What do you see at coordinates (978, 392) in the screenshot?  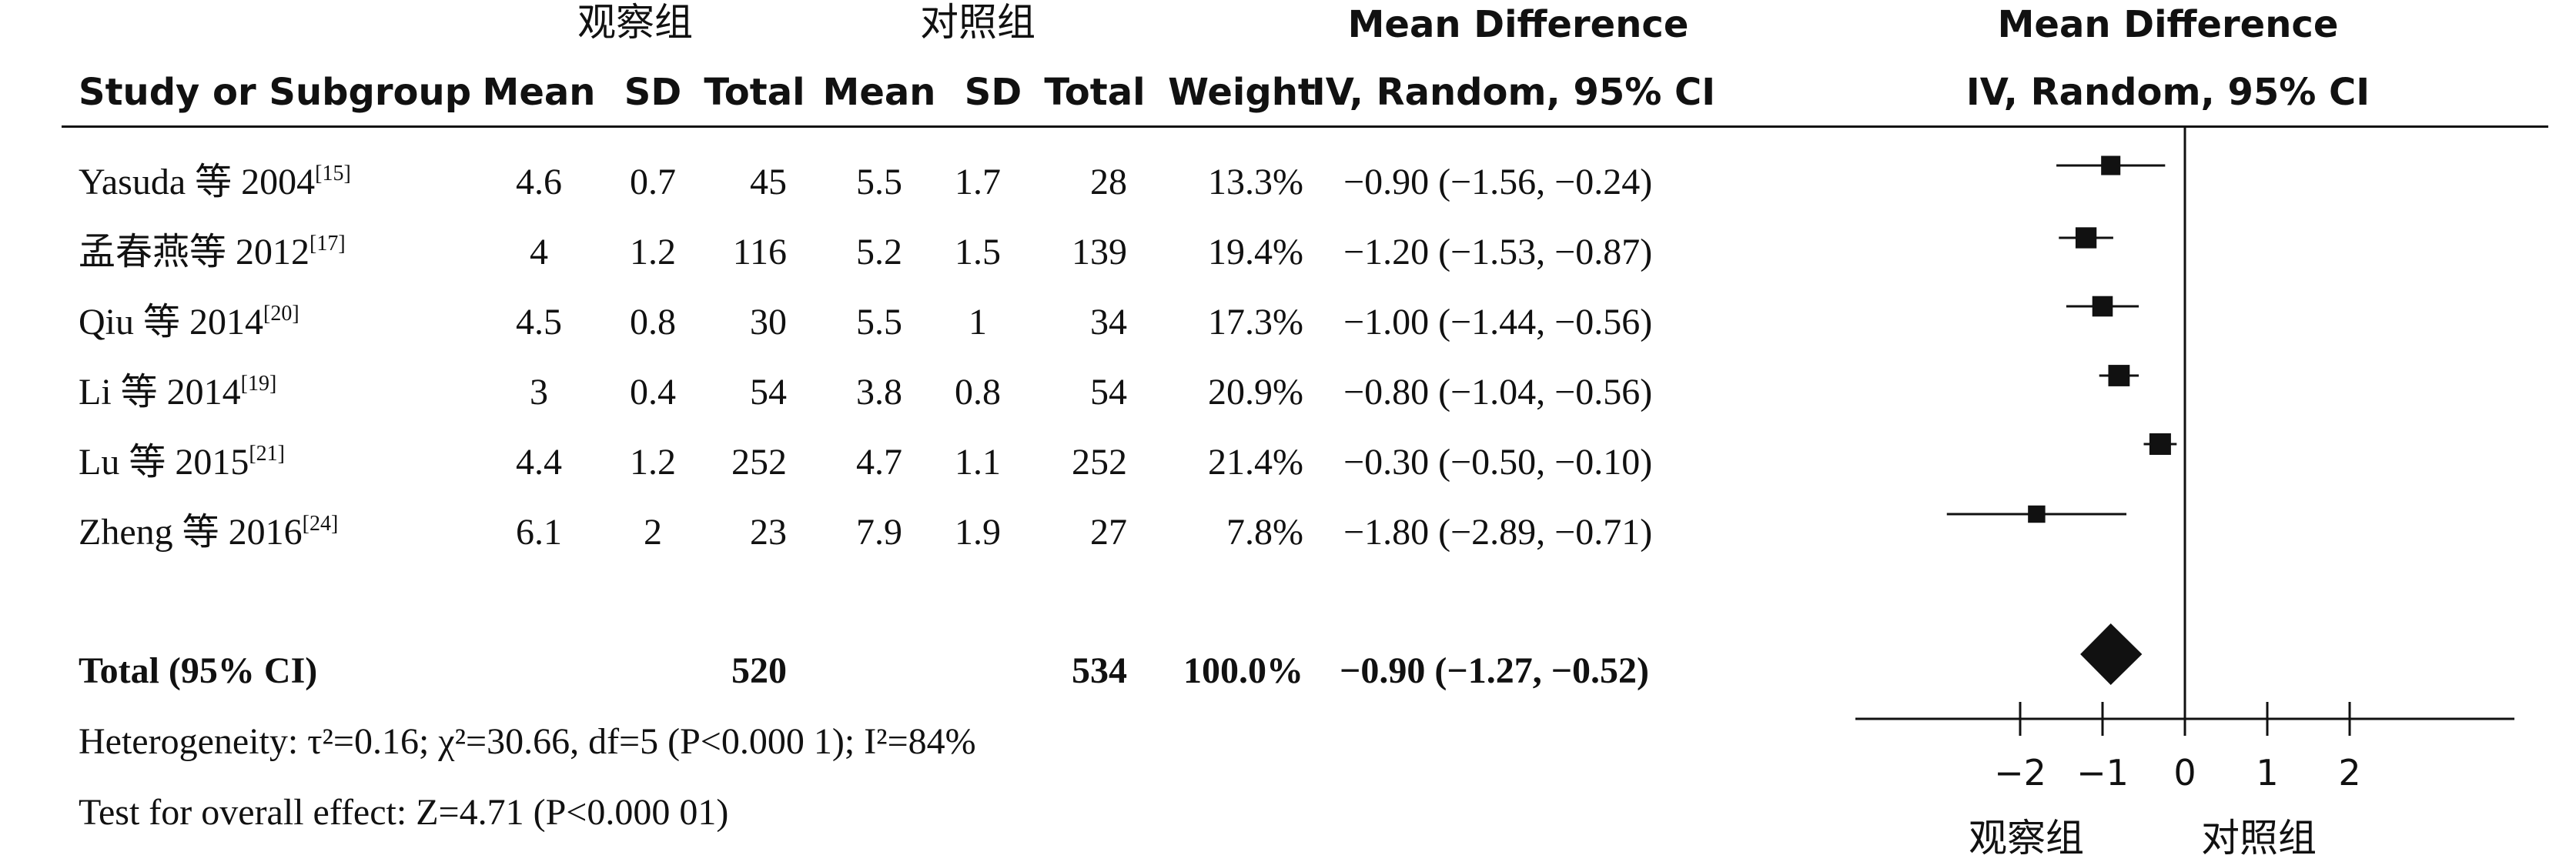 I see `cell-sd2: 0.8` at bounding box center [978, 392].